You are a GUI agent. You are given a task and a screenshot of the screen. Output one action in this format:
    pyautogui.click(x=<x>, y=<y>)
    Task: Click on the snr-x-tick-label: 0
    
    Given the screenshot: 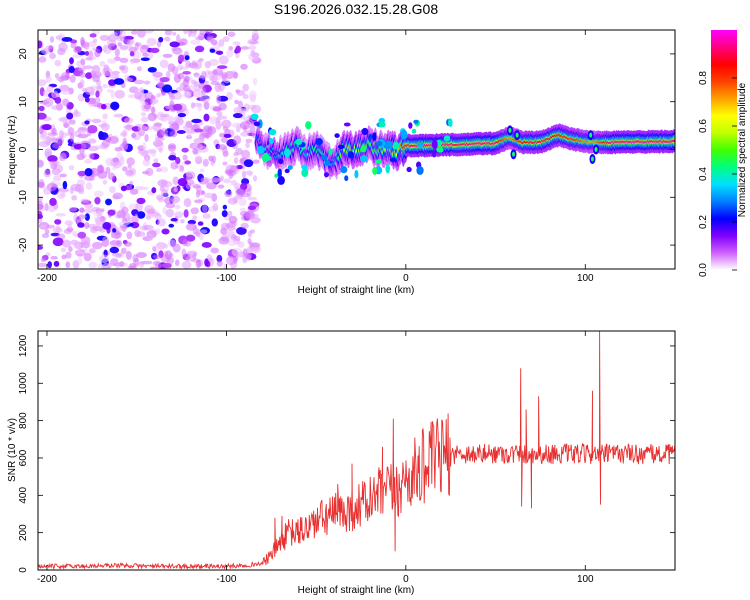 What is the action you would take?
    pyautogui.click(x=406, y=579)
    